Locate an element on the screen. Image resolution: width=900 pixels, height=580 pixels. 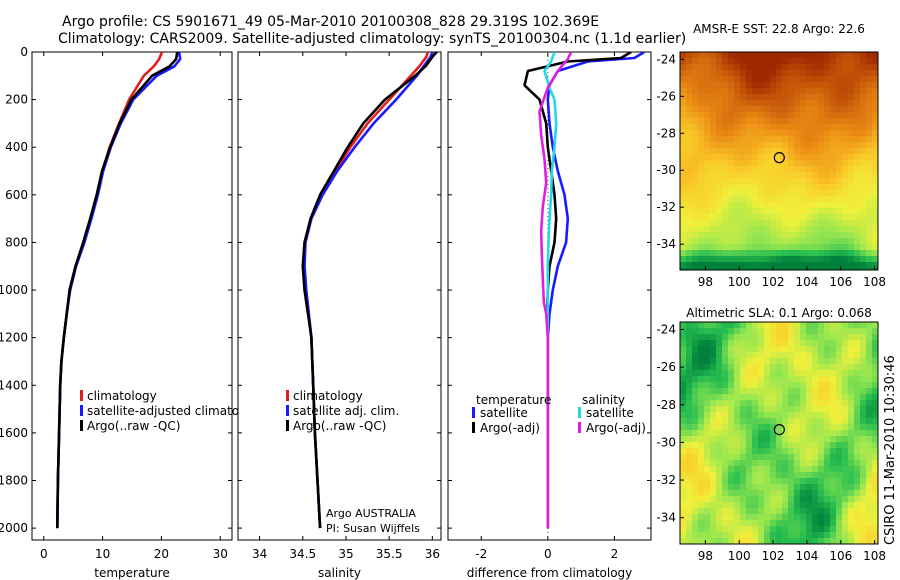
legend-label: satellite adj. clim. is located at coordinates (346, 411).